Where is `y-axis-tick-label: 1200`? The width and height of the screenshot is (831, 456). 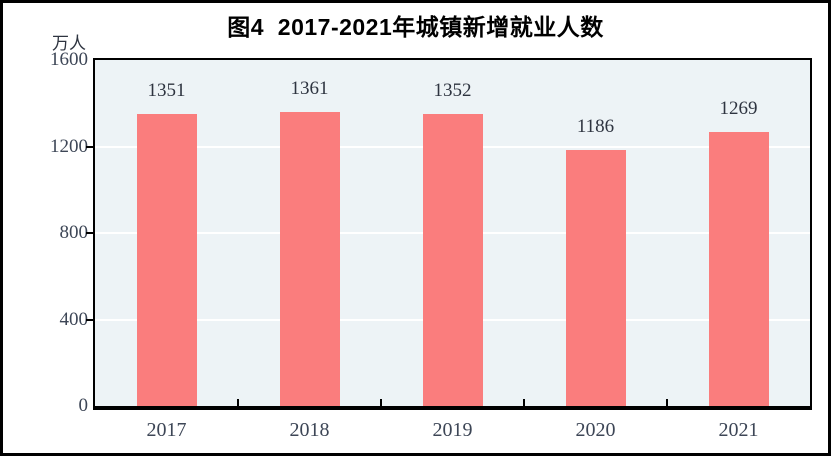 y-axis-tick-label: 1200 is located at coordinates (69, 146).